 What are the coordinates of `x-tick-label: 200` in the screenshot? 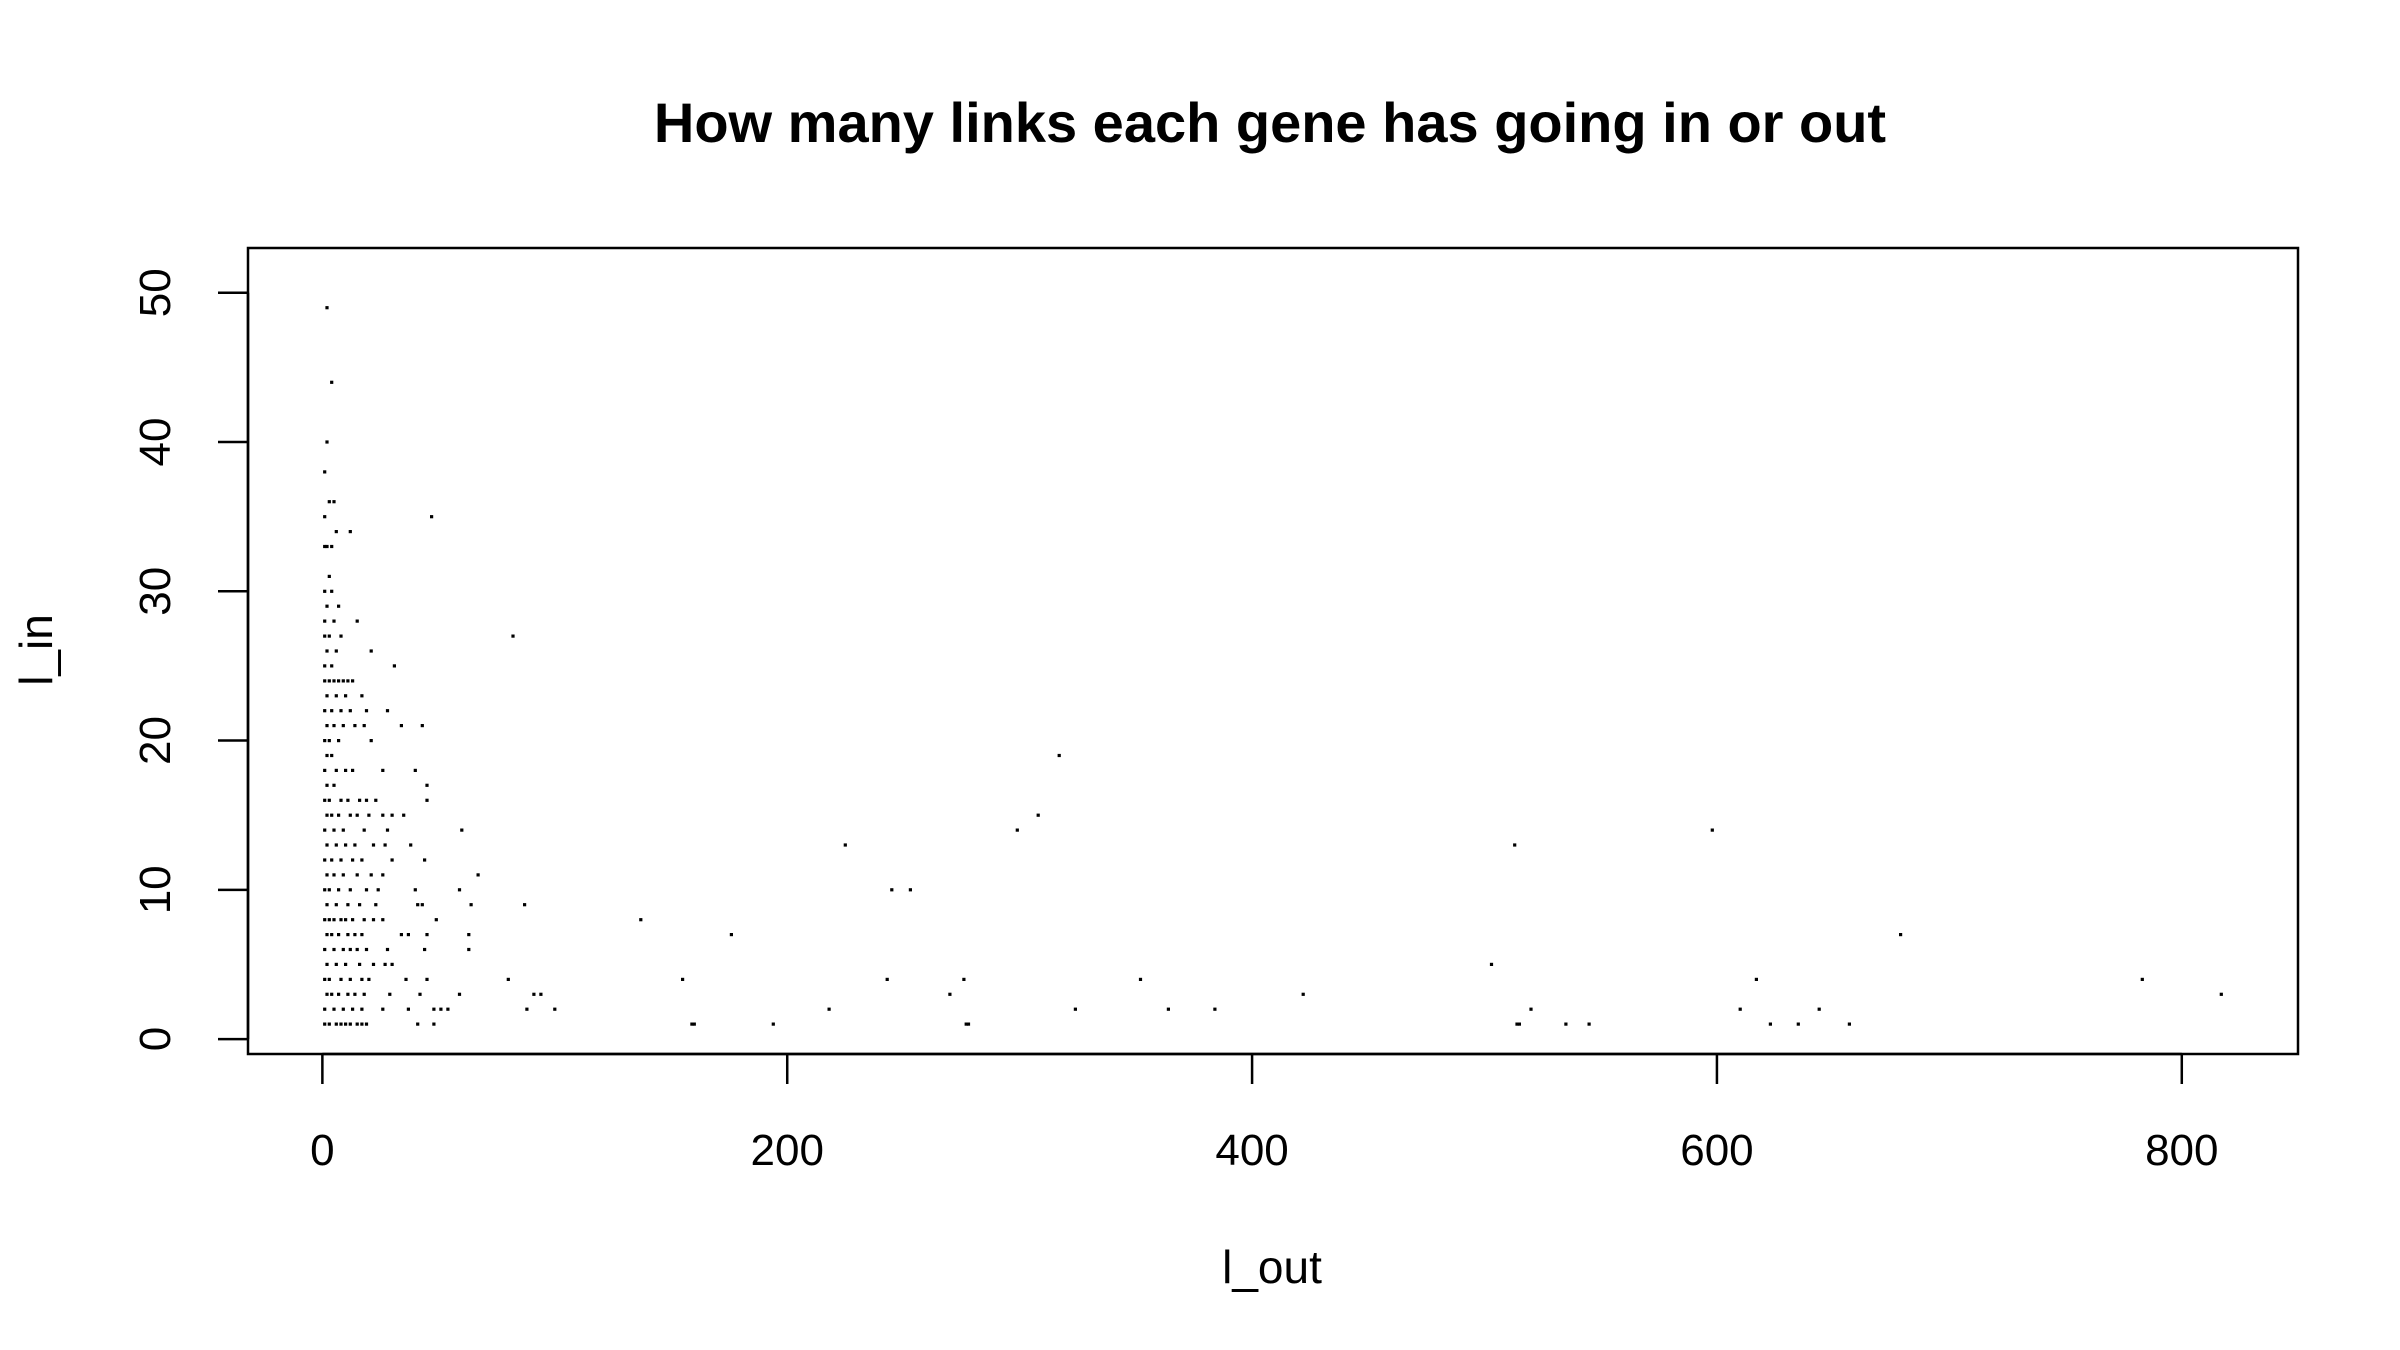 It's located at (787, 1150).